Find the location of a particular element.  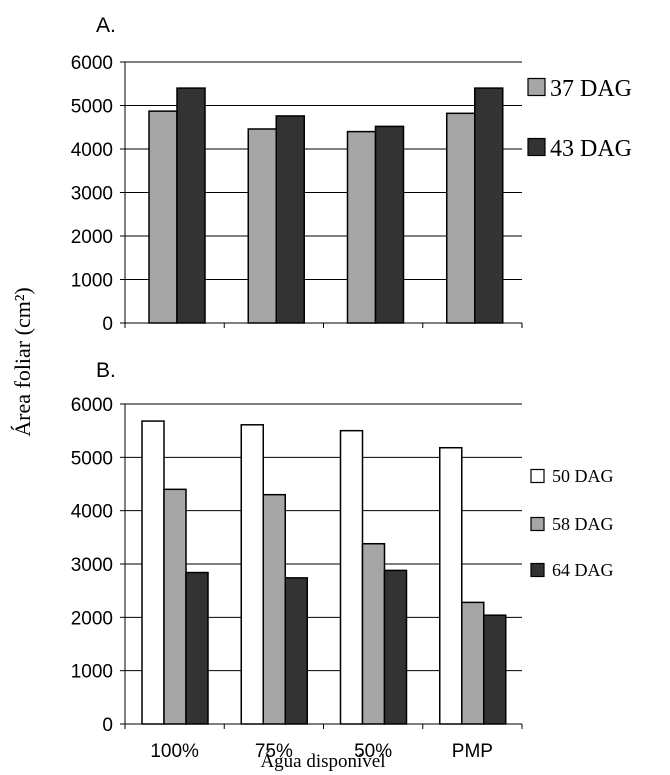

legend-label: 43 DAG is located at coordinates (591, 149).